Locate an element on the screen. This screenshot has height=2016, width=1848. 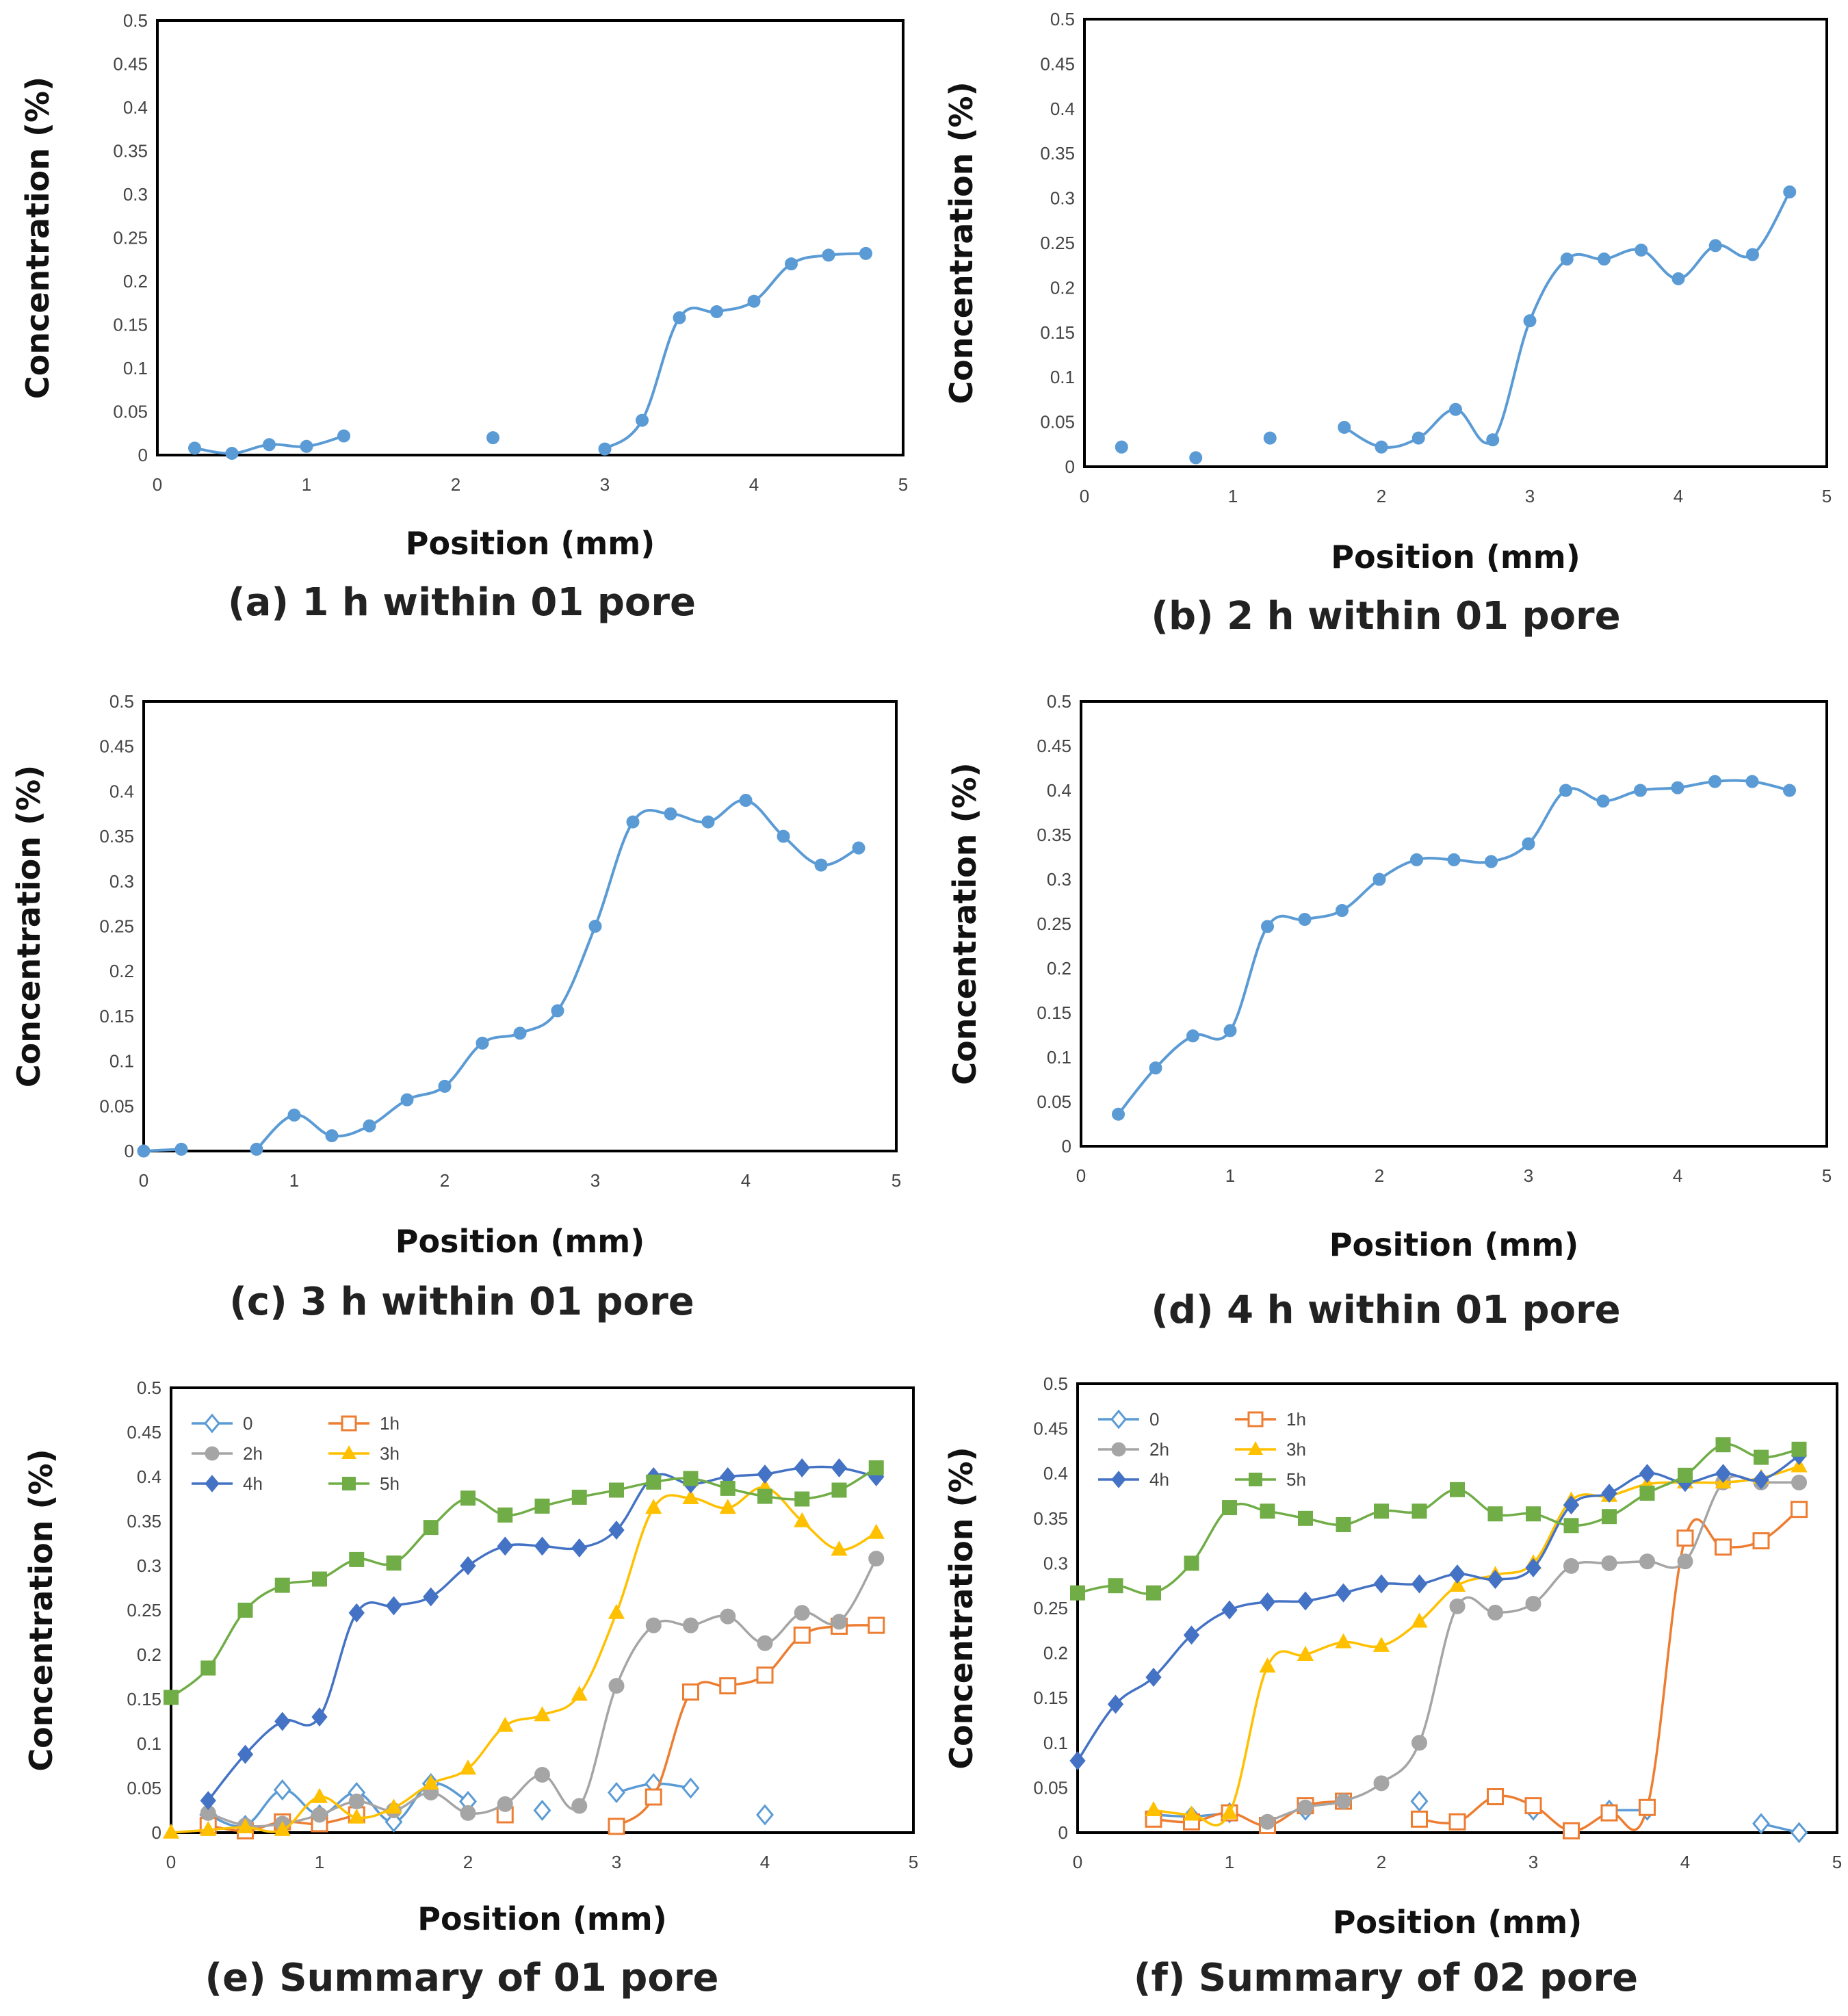
x-tick-label-f: 3 is located at coordinates (1533, 1862).